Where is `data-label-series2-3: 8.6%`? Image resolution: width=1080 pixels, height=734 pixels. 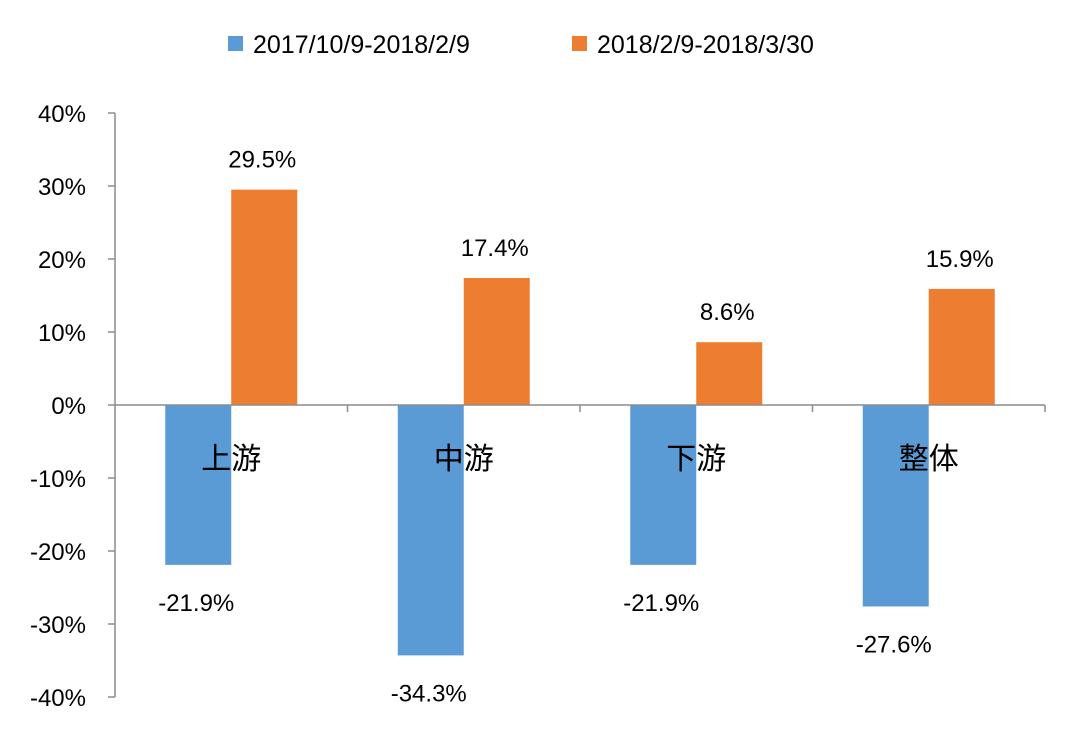
data-label-series2-3: 8.6% is located at coordinates (727, 312).